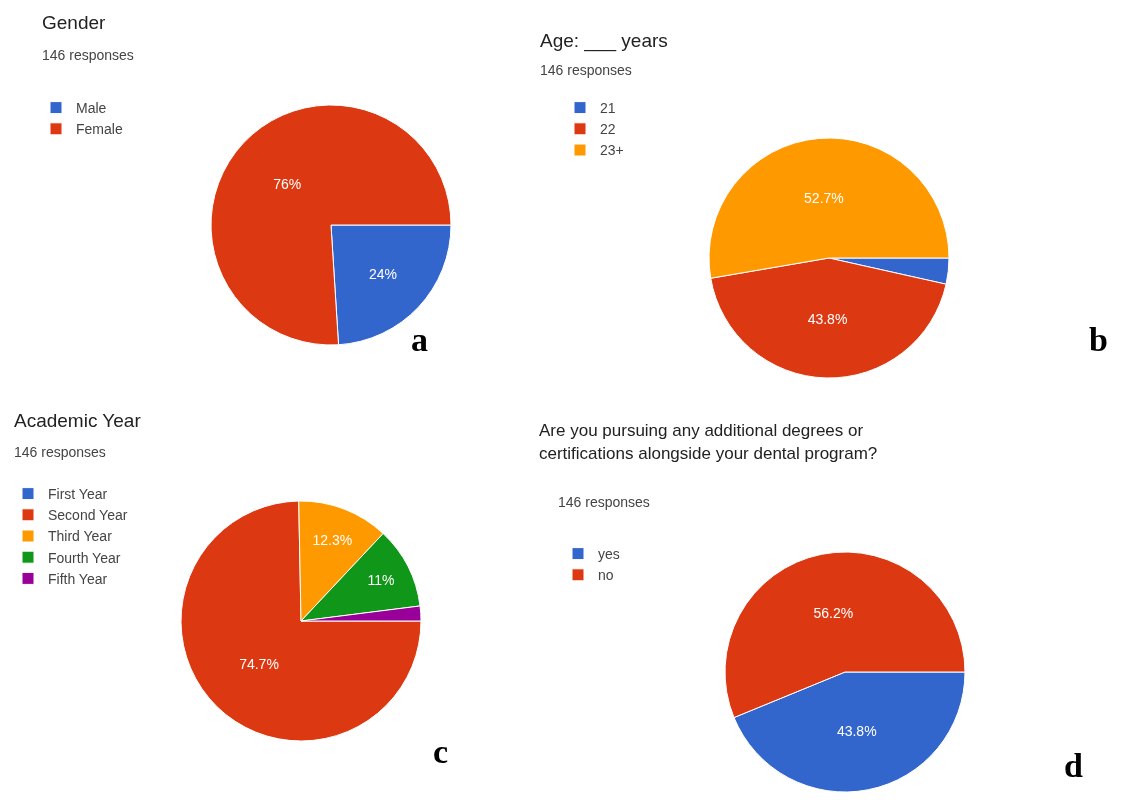  Describe the element at coordinates (88, 515) in the screenshot. I see `legend-label: Second Year` at that location.